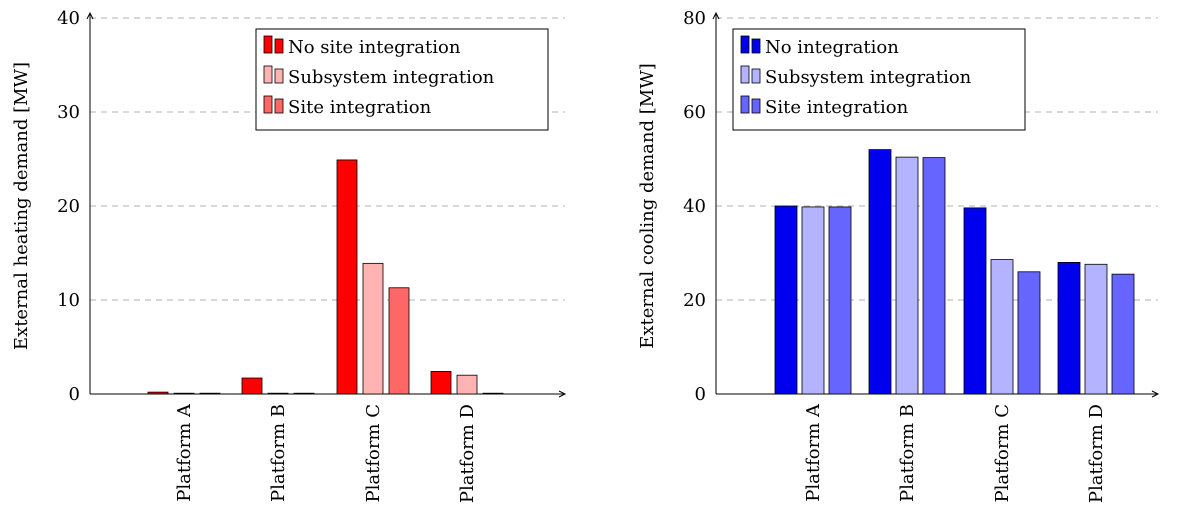  What do you see at coordinates (694, 112) in the screenshot?
I see `y-tick-label: 60` at bounding box center [694, 112].